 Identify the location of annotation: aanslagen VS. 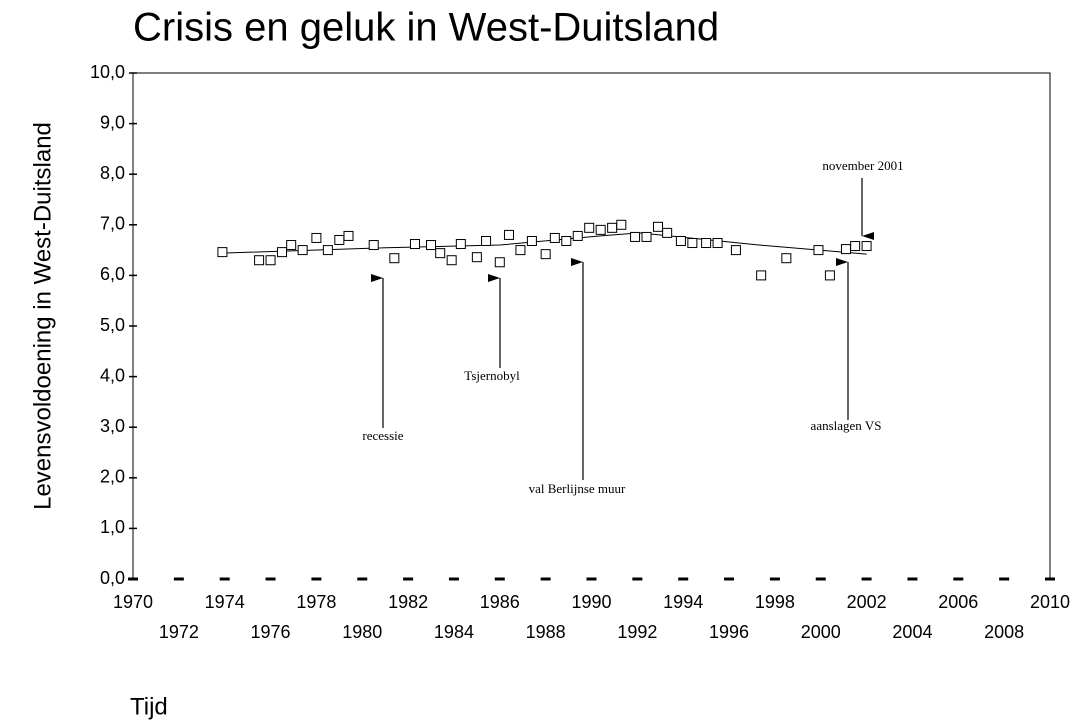
(846, 425).